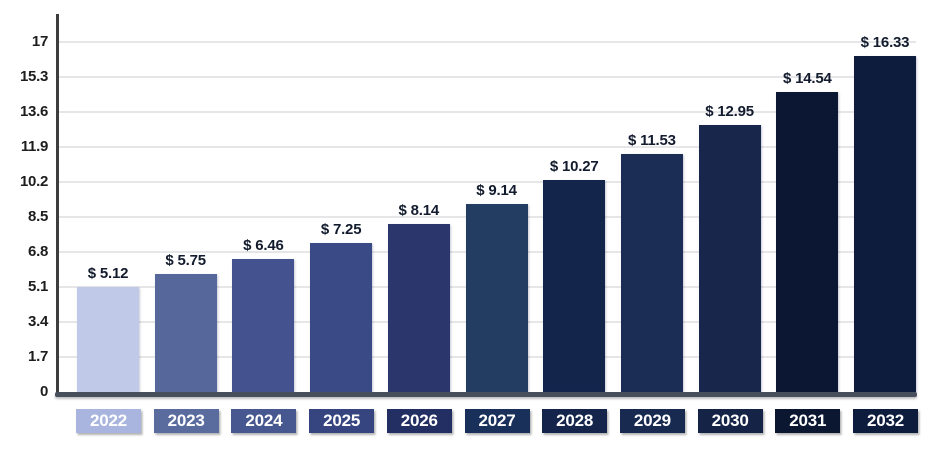  Describe the element at coordinates (34, 111) in the screenshot. I see `y-tick-label: 13.6` at that location.